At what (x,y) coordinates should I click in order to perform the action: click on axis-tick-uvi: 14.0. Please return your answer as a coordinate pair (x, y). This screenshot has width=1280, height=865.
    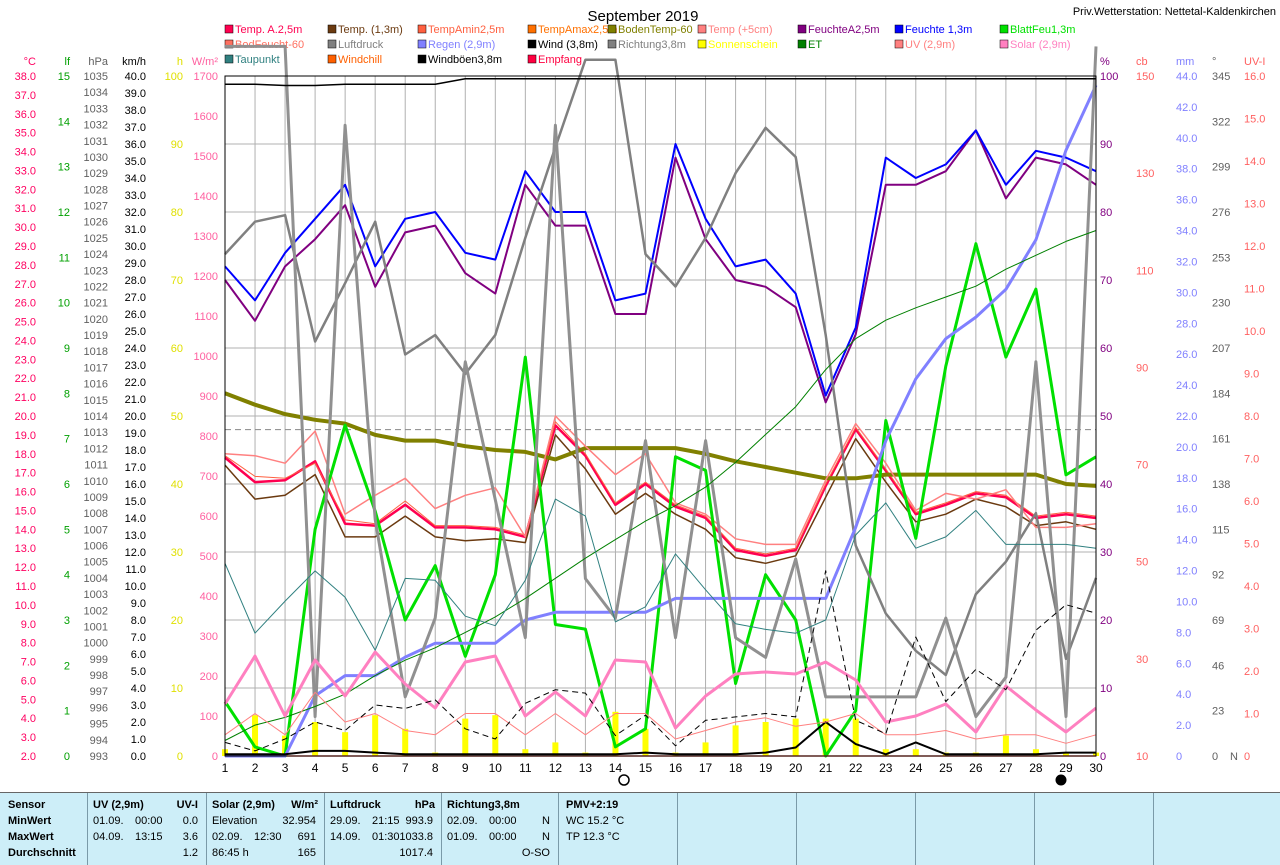
    Looking at the image, I should click on (1254, 162).